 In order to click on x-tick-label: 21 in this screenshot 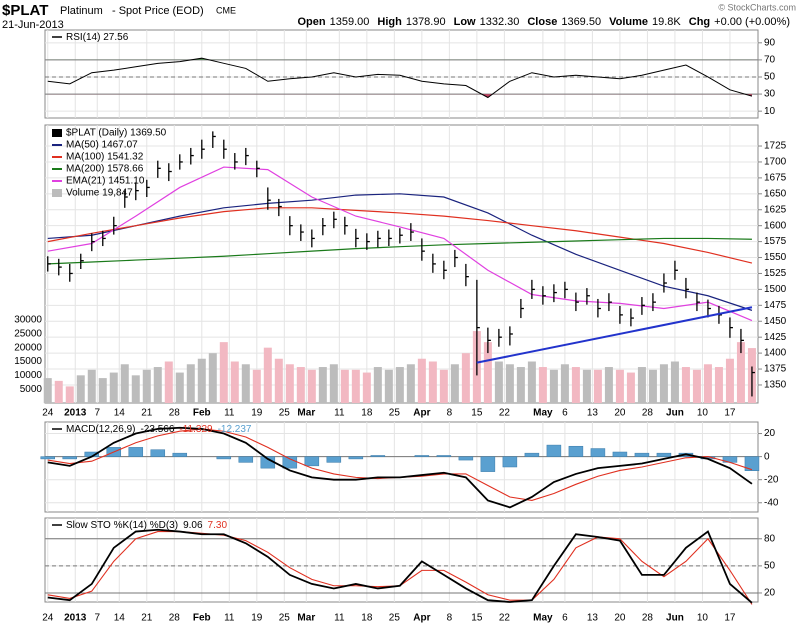, I will do `click(147, 413)`.